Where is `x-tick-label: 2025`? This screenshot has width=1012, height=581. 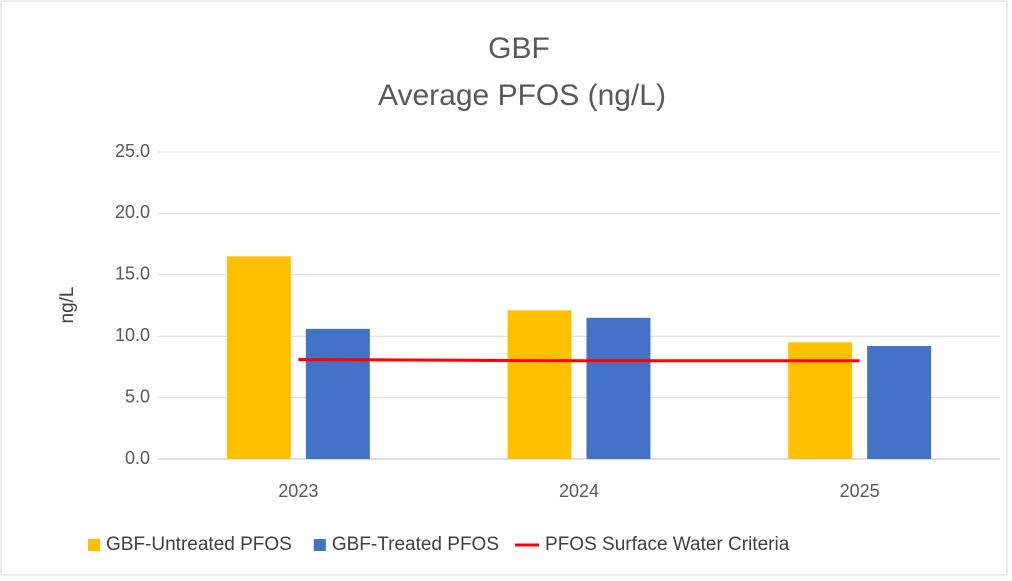
x-tick-label: 2025 is located at coordinates (860, 491).